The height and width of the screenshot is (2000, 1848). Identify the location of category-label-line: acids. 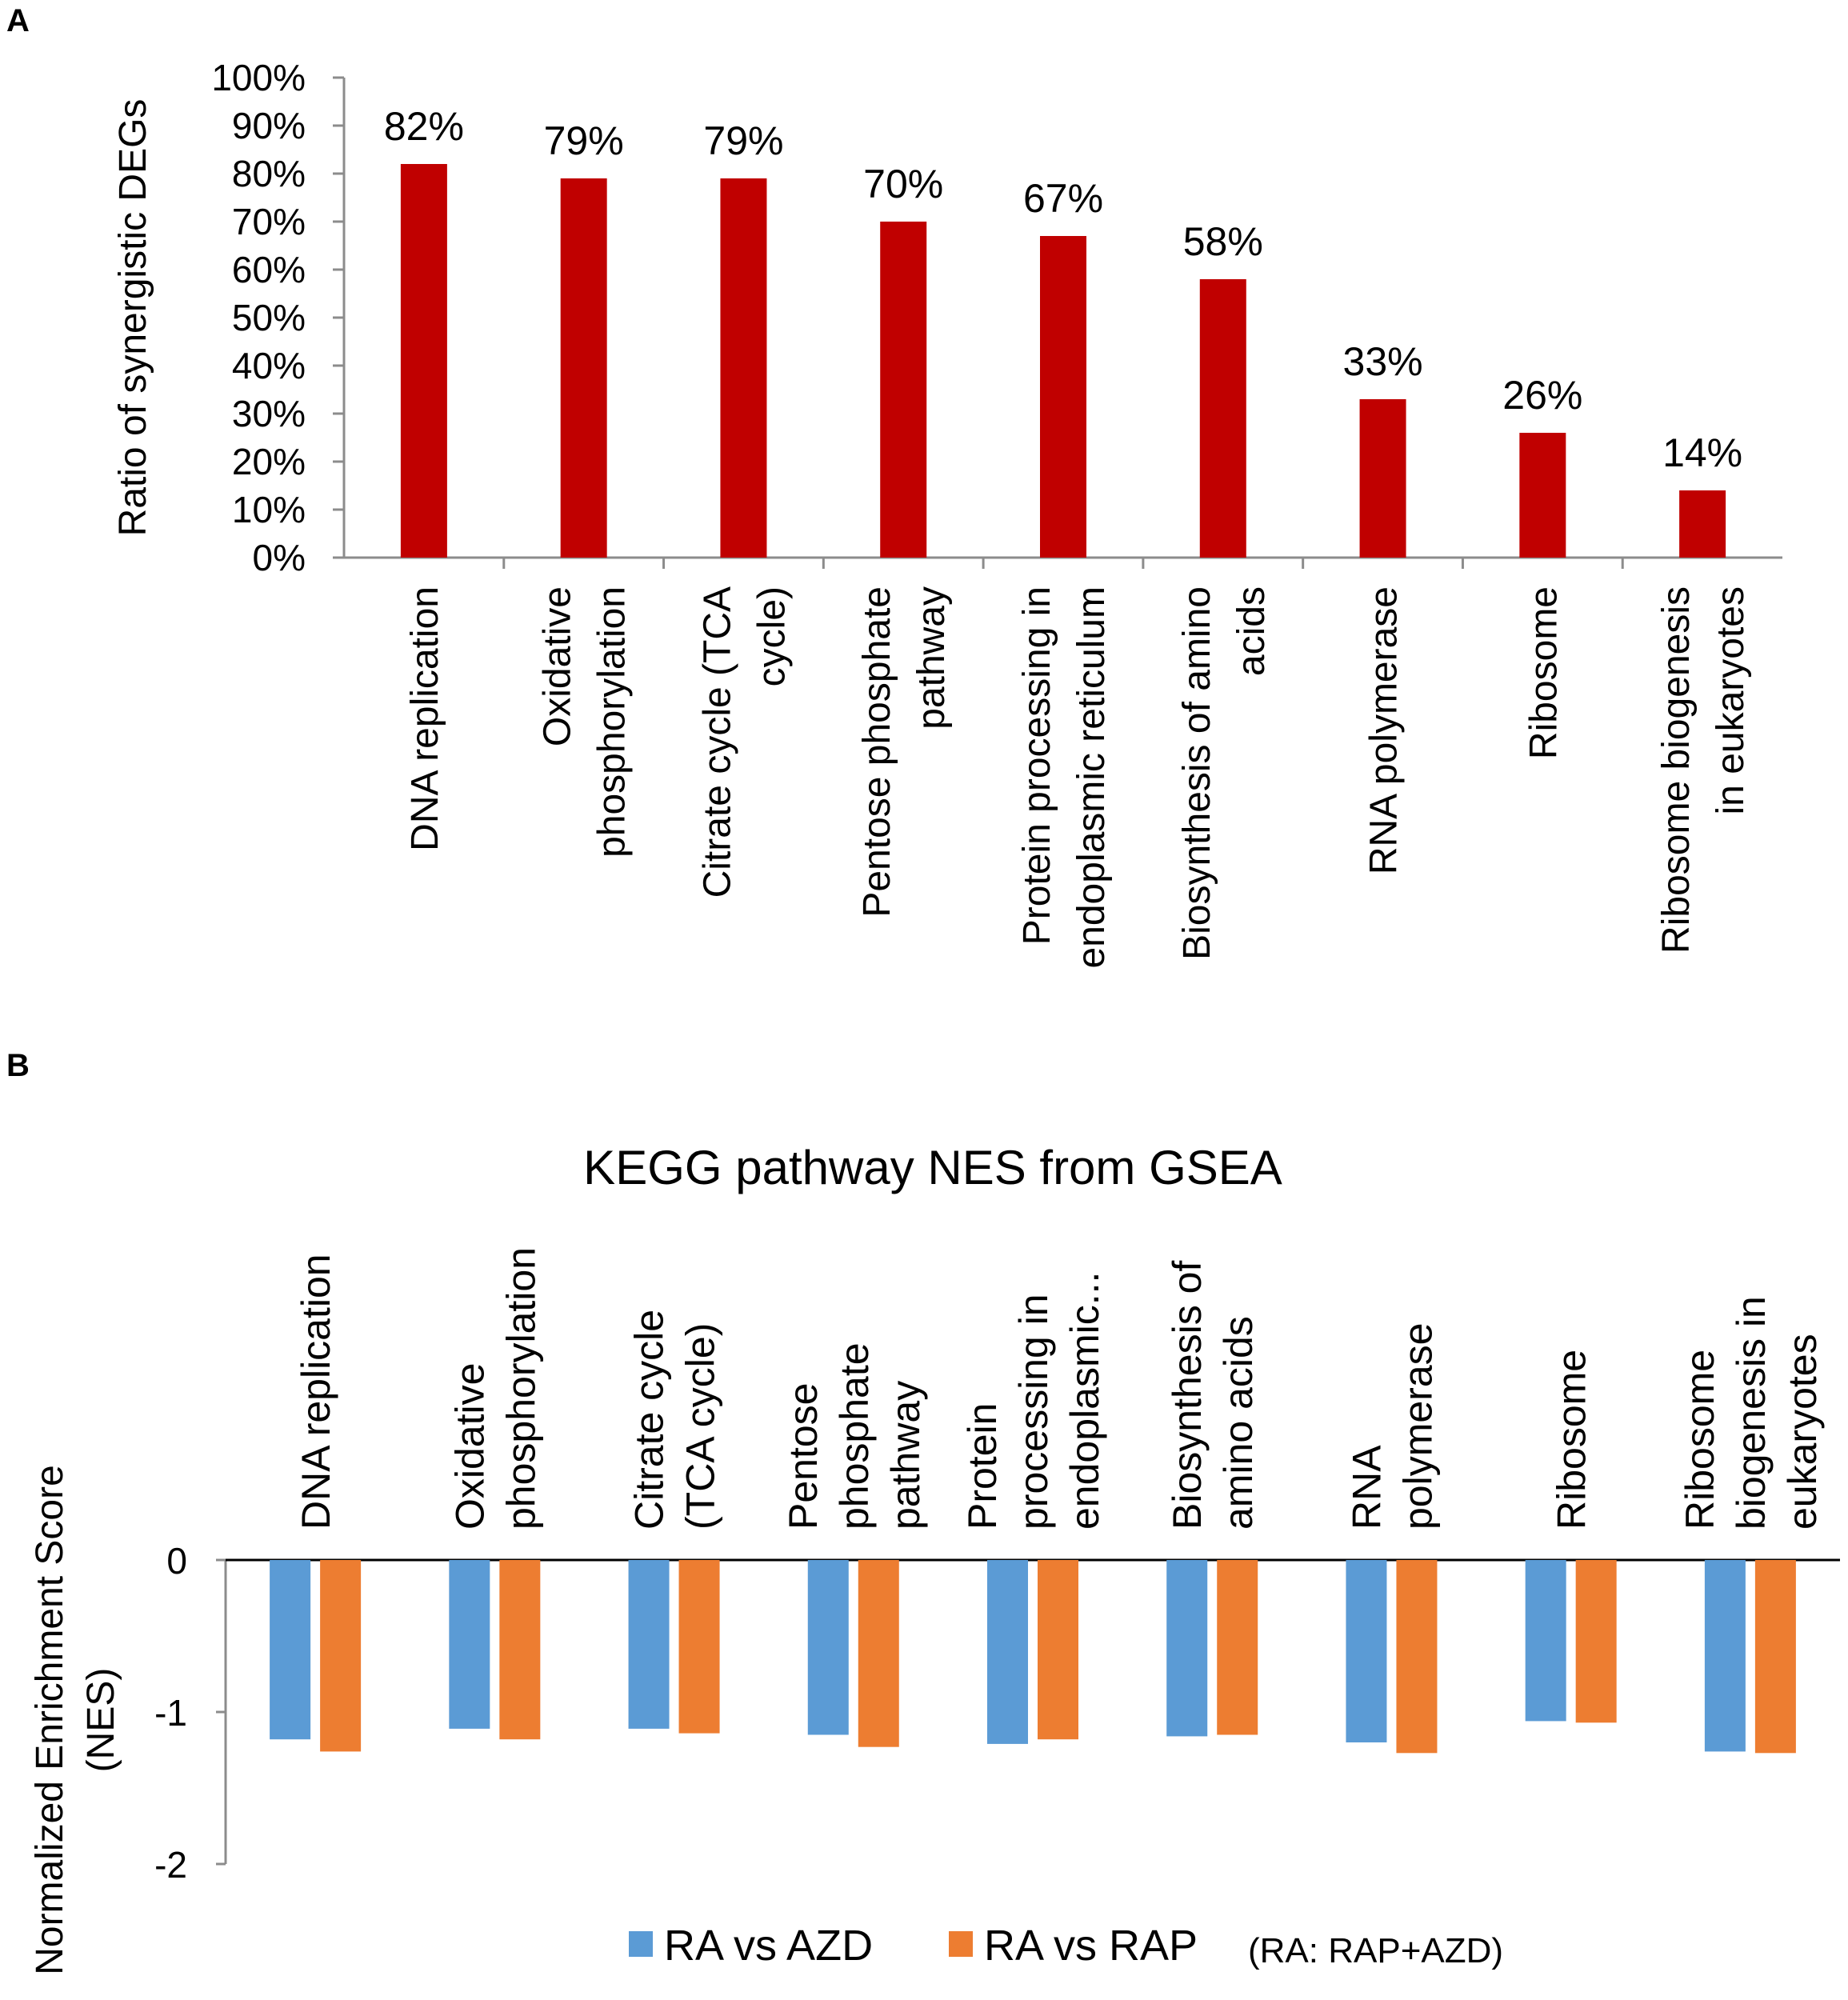
(1251, 631).